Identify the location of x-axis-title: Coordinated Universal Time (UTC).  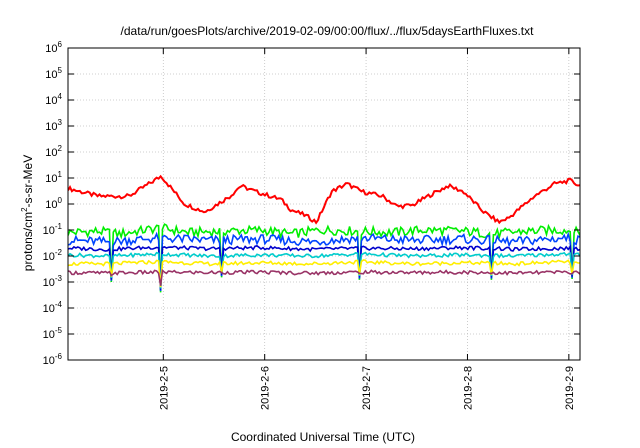
(323, 437).